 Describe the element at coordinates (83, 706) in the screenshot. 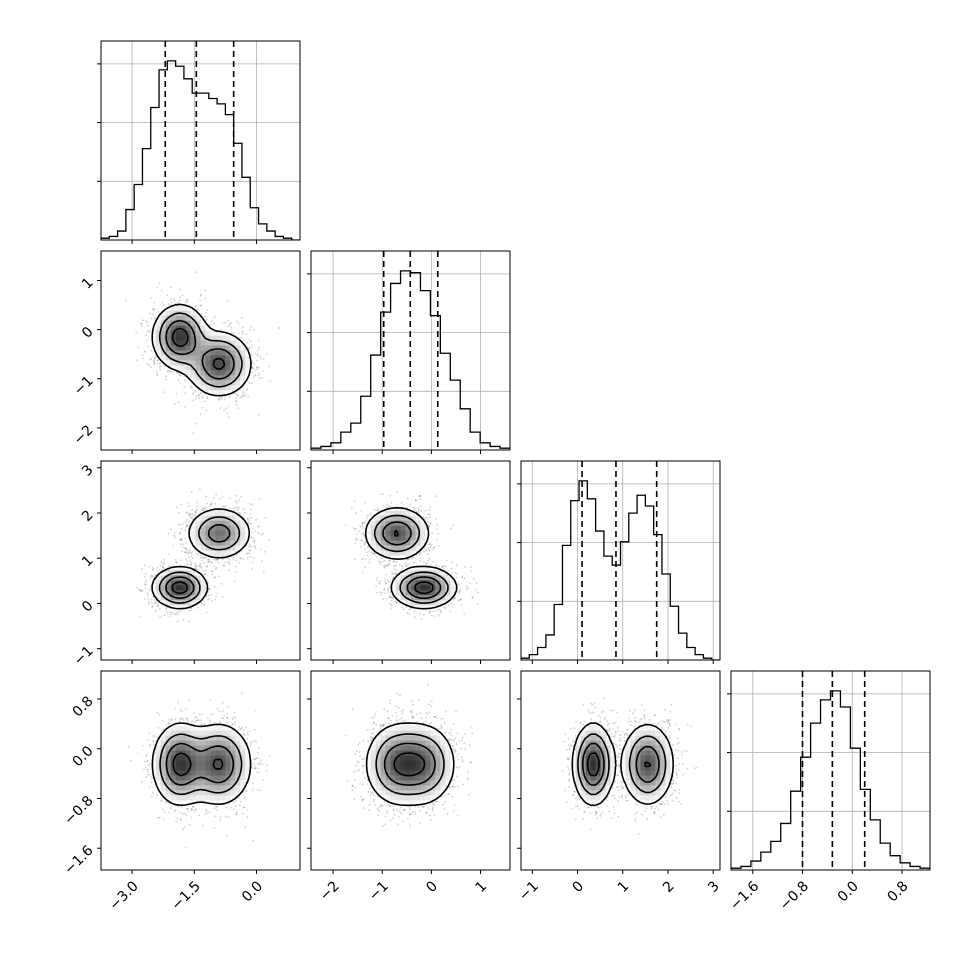

I see `y-tick-label: 0.8` at that location.